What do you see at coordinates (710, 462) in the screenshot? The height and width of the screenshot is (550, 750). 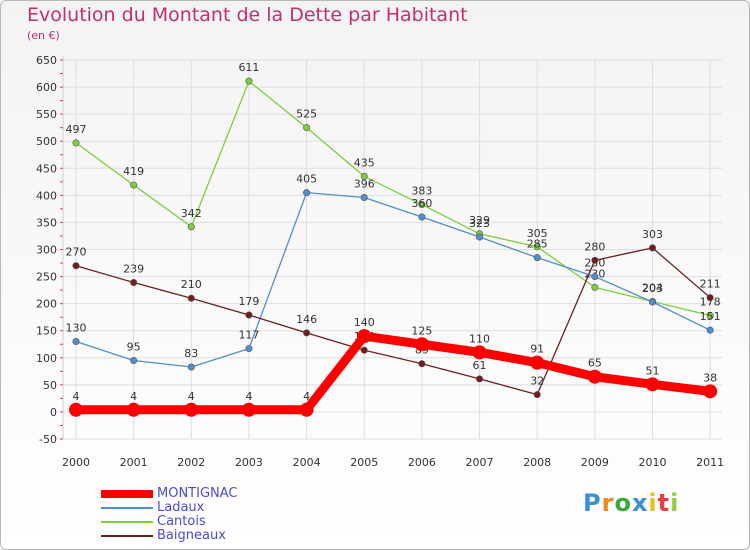 I see `x-tick-label: 2011` at bounding box center [710, 462].